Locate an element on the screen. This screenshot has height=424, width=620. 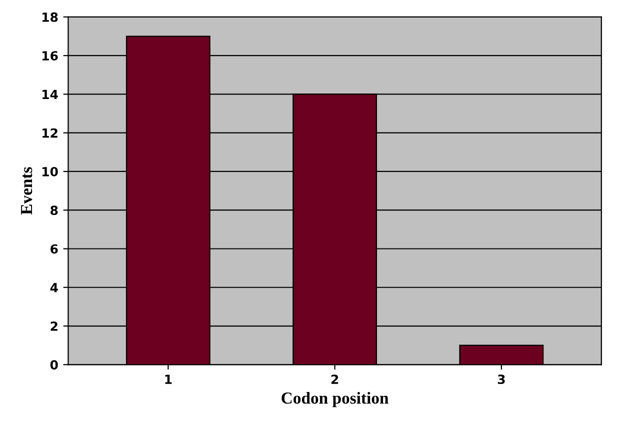
x-axis-title: Codon position is located at coordinates (335, 400).